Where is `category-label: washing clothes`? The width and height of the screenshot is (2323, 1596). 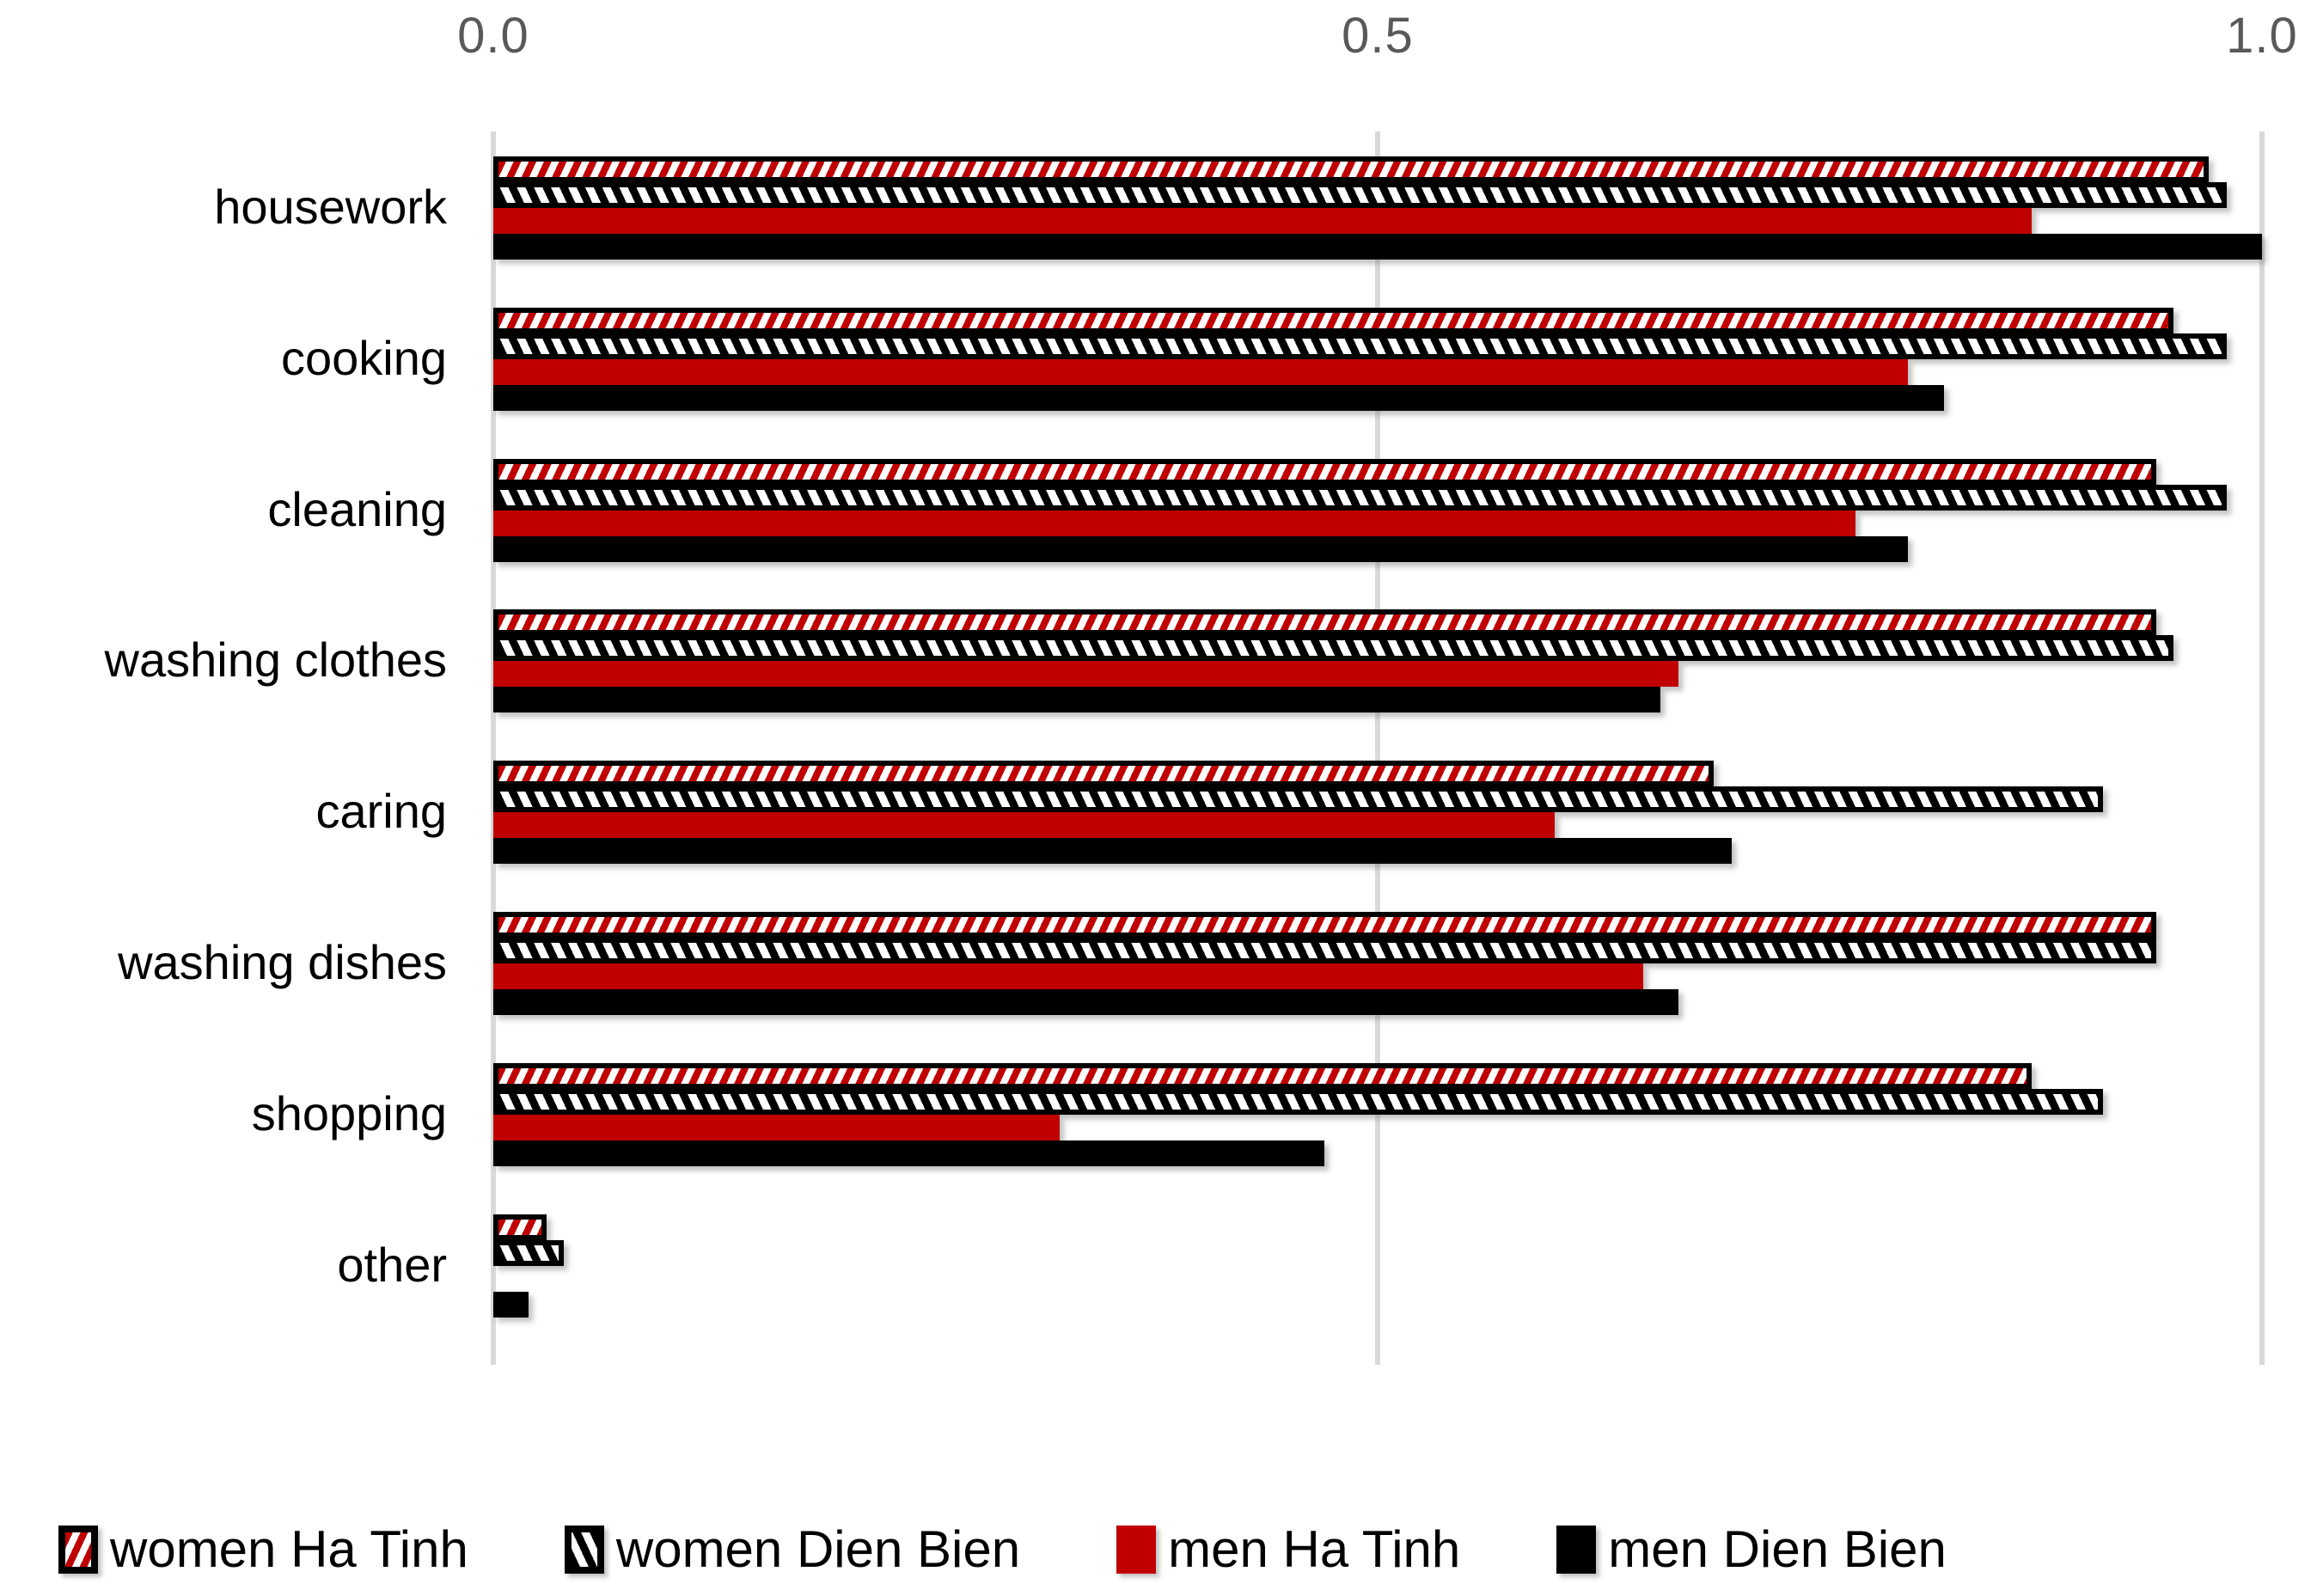 category-label: washing clothes is located at coordinates (275, 660).